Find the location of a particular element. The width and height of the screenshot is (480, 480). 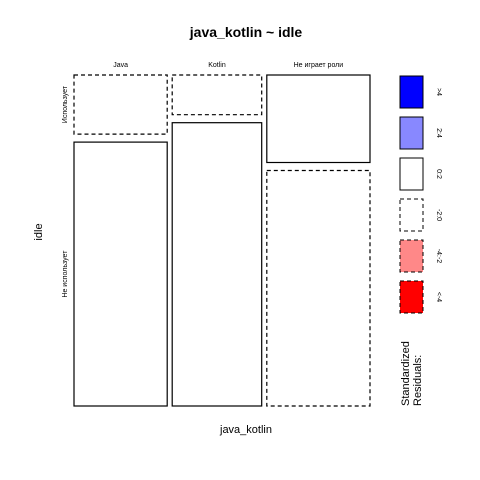

legend-band-label: 0:2 is located at coordinates (438, 174).